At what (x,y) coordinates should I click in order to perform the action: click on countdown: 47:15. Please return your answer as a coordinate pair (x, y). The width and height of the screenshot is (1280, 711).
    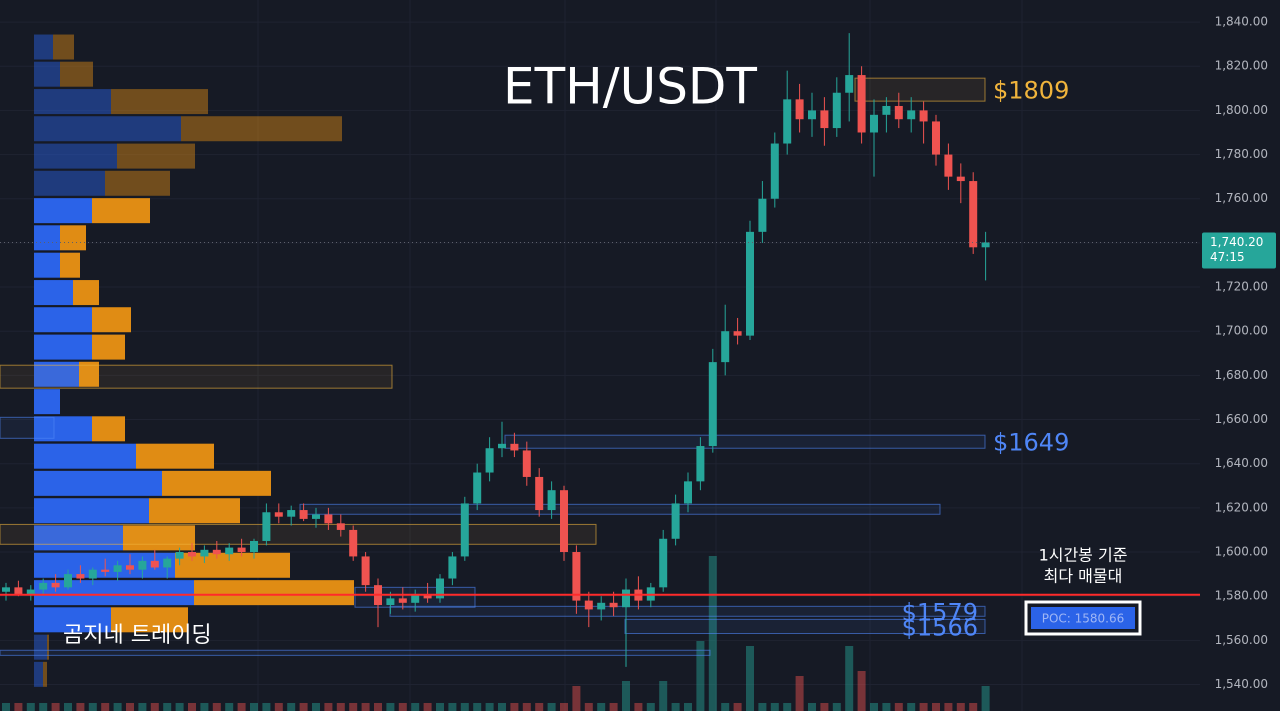
    Looking at the image, I should click on (1227, 257).